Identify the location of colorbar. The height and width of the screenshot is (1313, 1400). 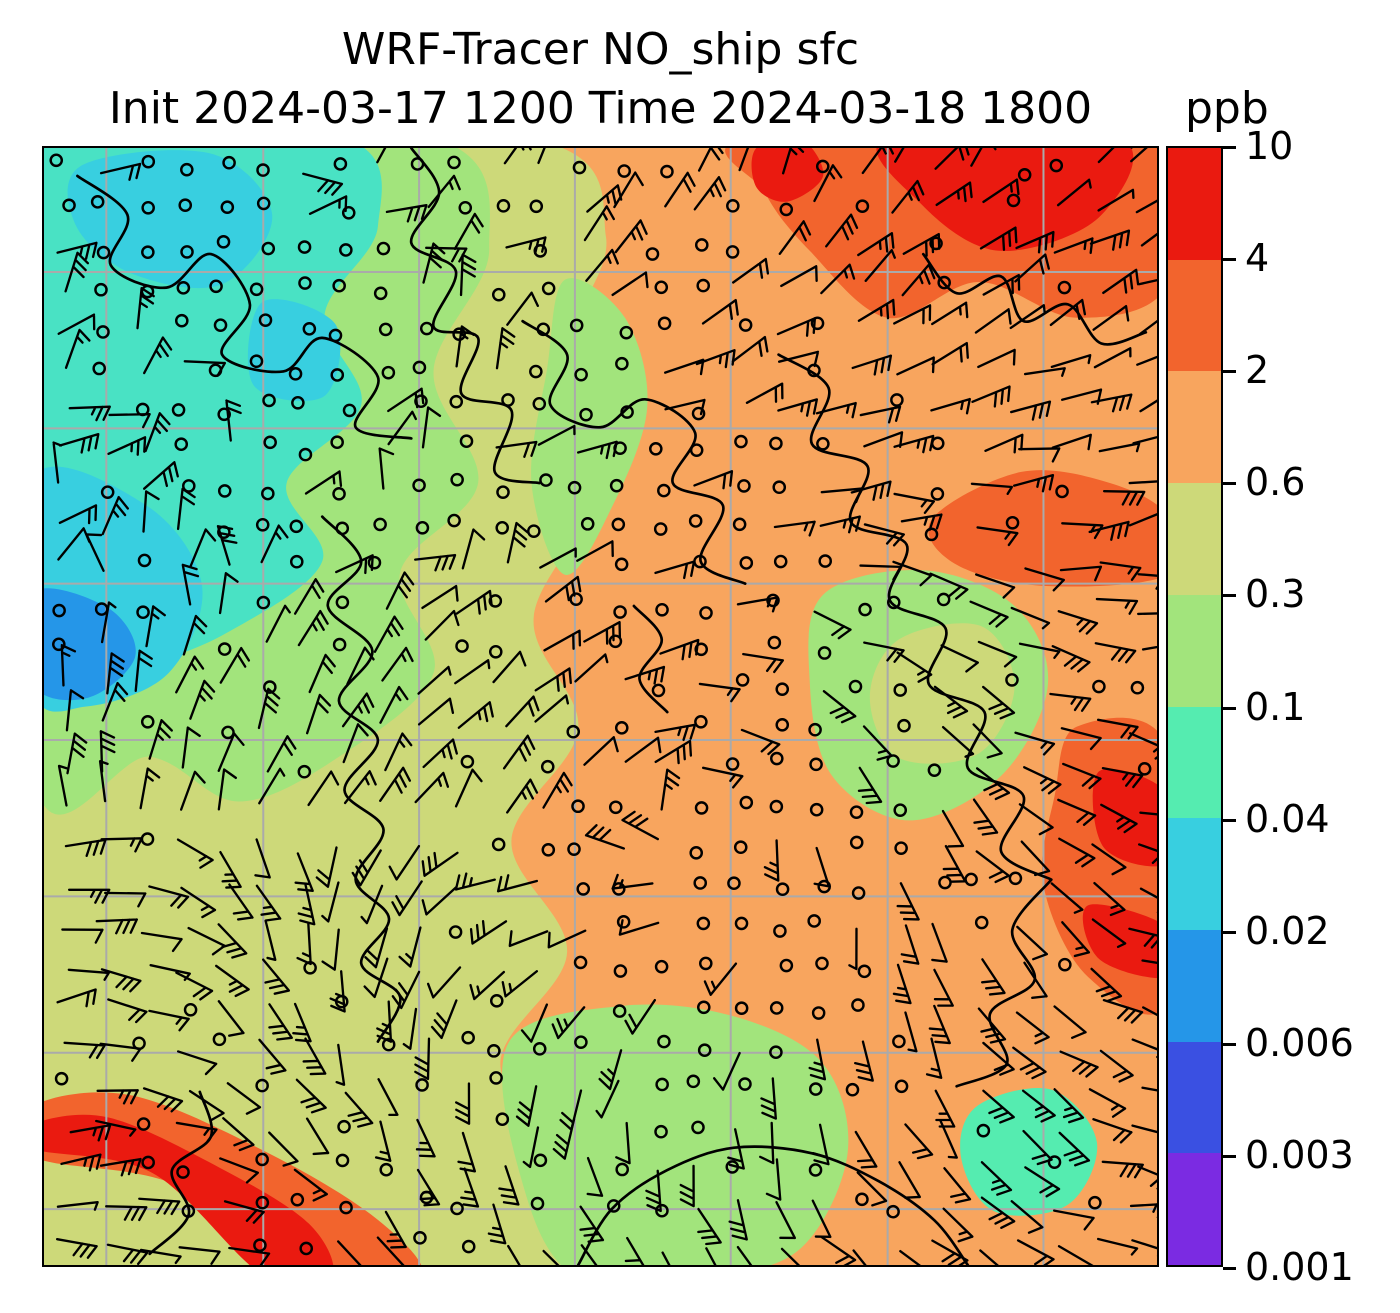
(1194, 706).